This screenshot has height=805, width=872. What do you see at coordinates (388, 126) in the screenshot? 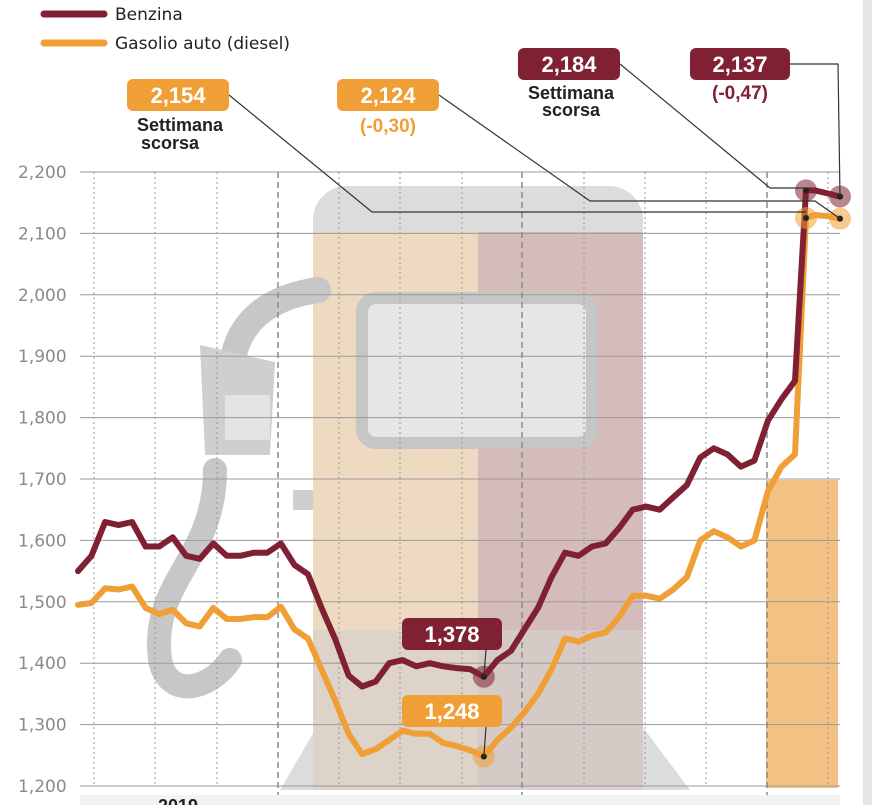
I see `note-diesel-delta: (-0,30)` at bounding box center [388, 126].